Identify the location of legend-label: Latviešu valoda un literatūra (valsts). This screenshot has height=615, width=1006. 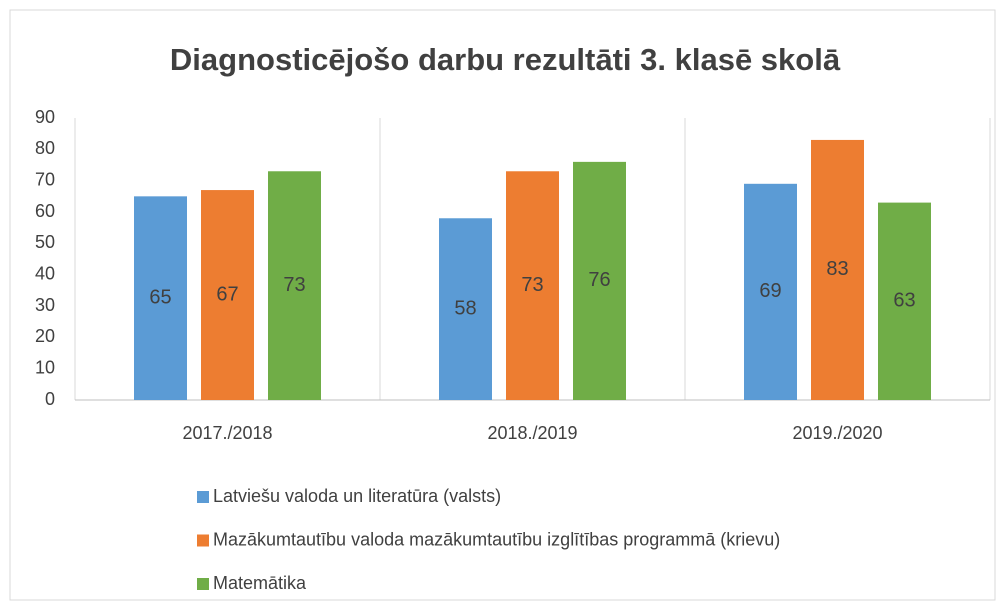
(357, 496).